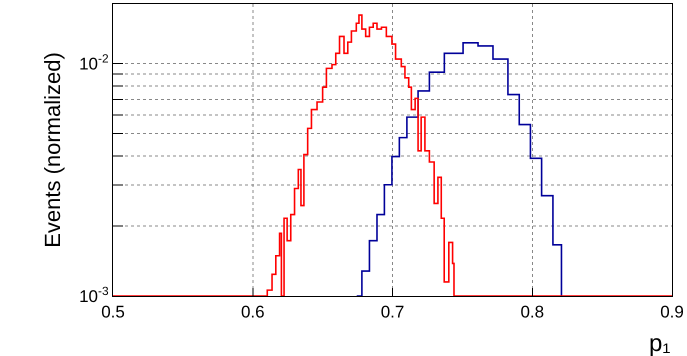  Describe the element at coordinates (672, 312) in the screenshot. I see `x-tick-label: 0.9` at that location.